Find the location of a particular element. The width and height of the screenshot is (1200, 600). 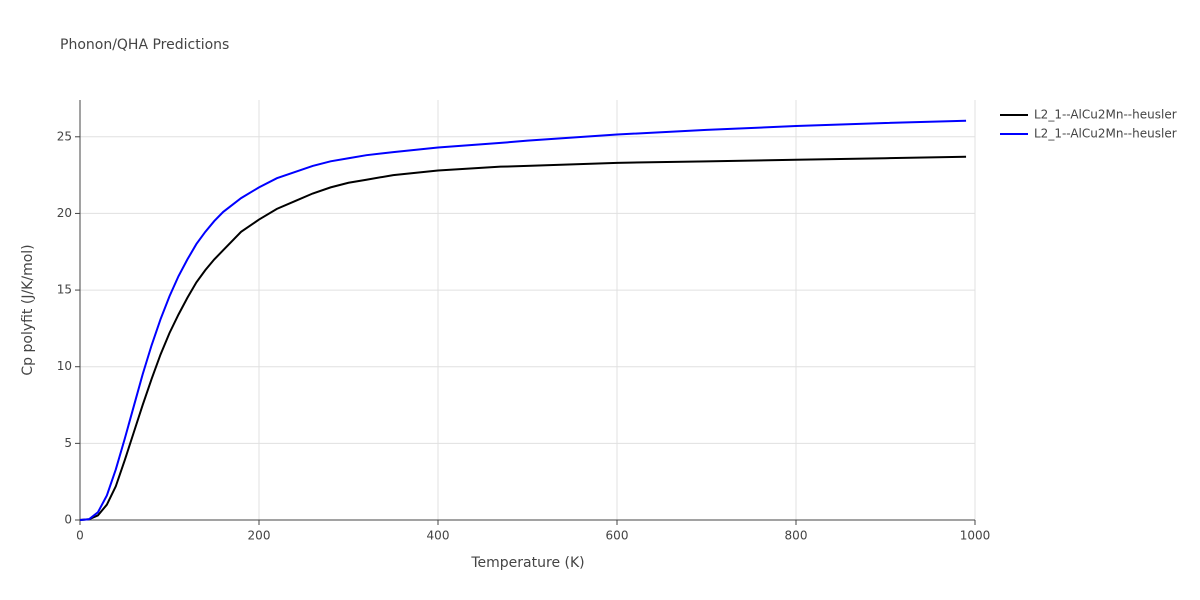

y-tick-label: 10 is located at coordinates (64, 366).